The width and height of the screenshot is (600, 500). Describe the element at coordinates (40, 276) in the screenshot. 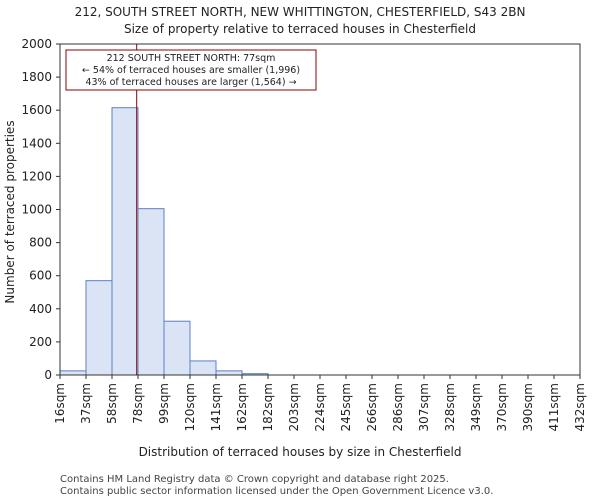

I see `y-tick-label: 600` at that location.